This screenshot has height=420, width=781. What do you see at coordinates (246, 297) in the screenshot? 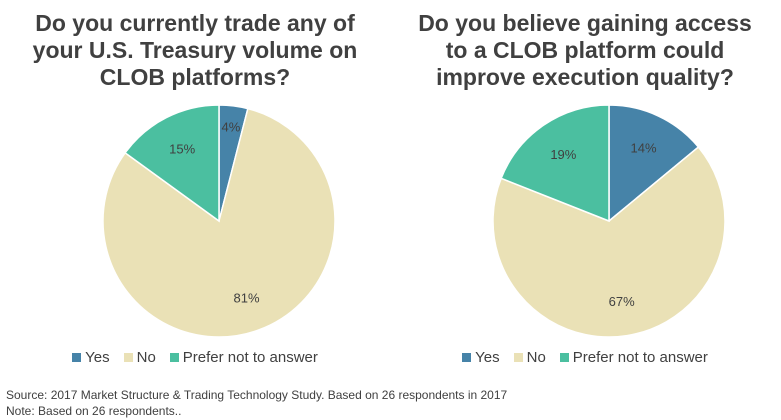
I see `data-label-no: 81%` at bounding box center [246, 297].